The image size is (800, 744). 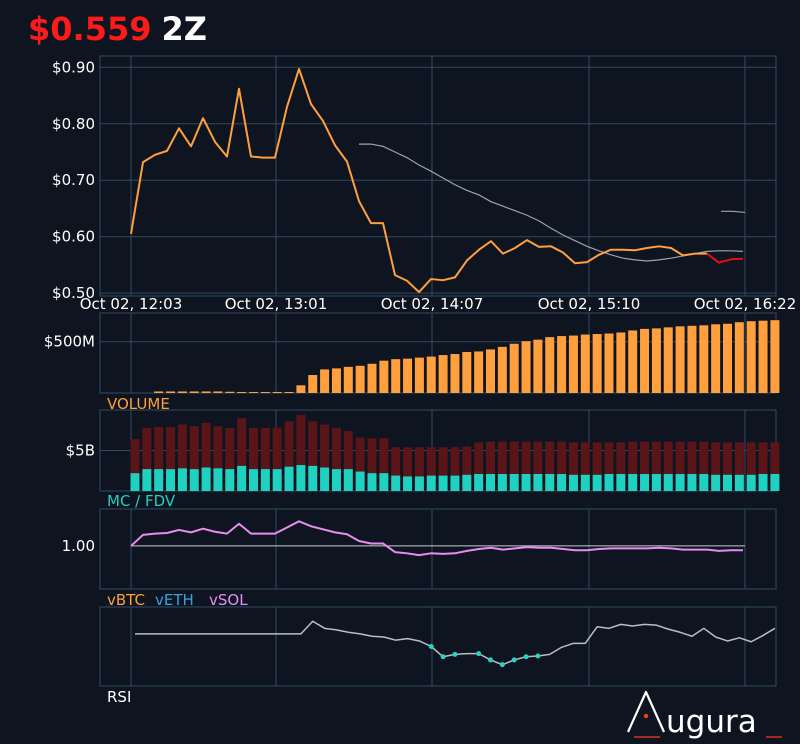 What do you see at coordinates (69, 342) in the screenshot?
I see `volume-y-tick-label: $500M` at bounding box center [69, 342].